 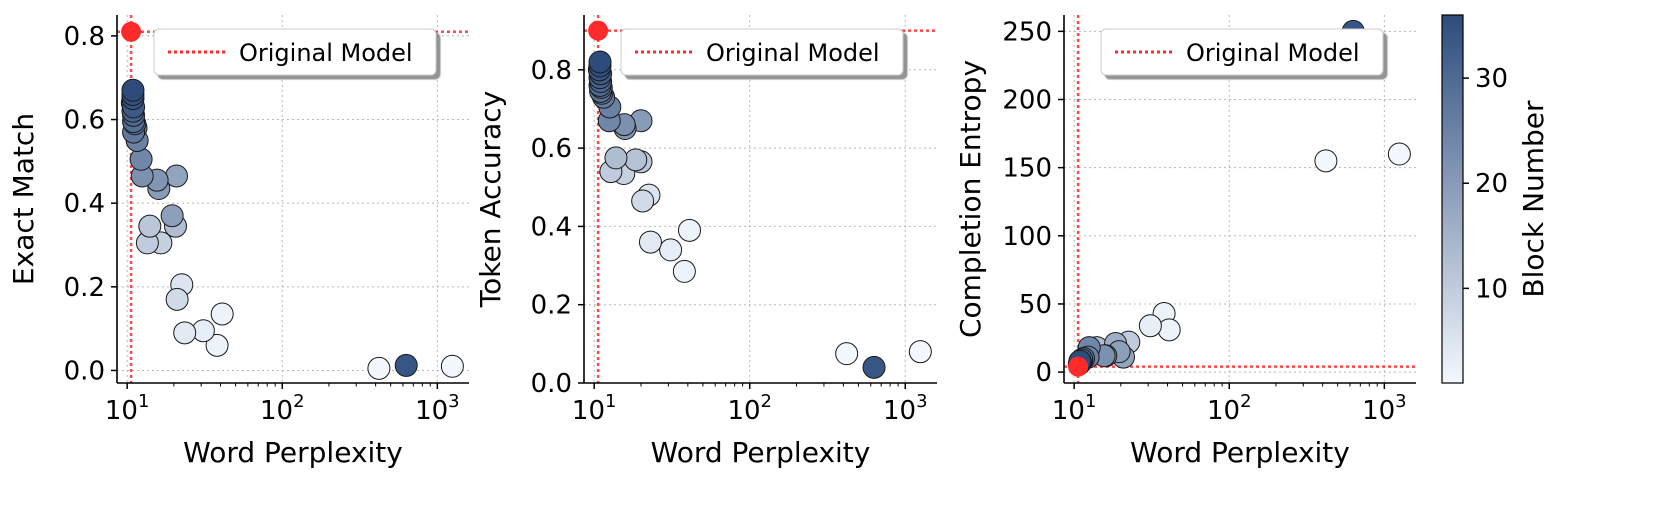 I want to click on y-tick-label: 0, so click(x=1043, y=373).